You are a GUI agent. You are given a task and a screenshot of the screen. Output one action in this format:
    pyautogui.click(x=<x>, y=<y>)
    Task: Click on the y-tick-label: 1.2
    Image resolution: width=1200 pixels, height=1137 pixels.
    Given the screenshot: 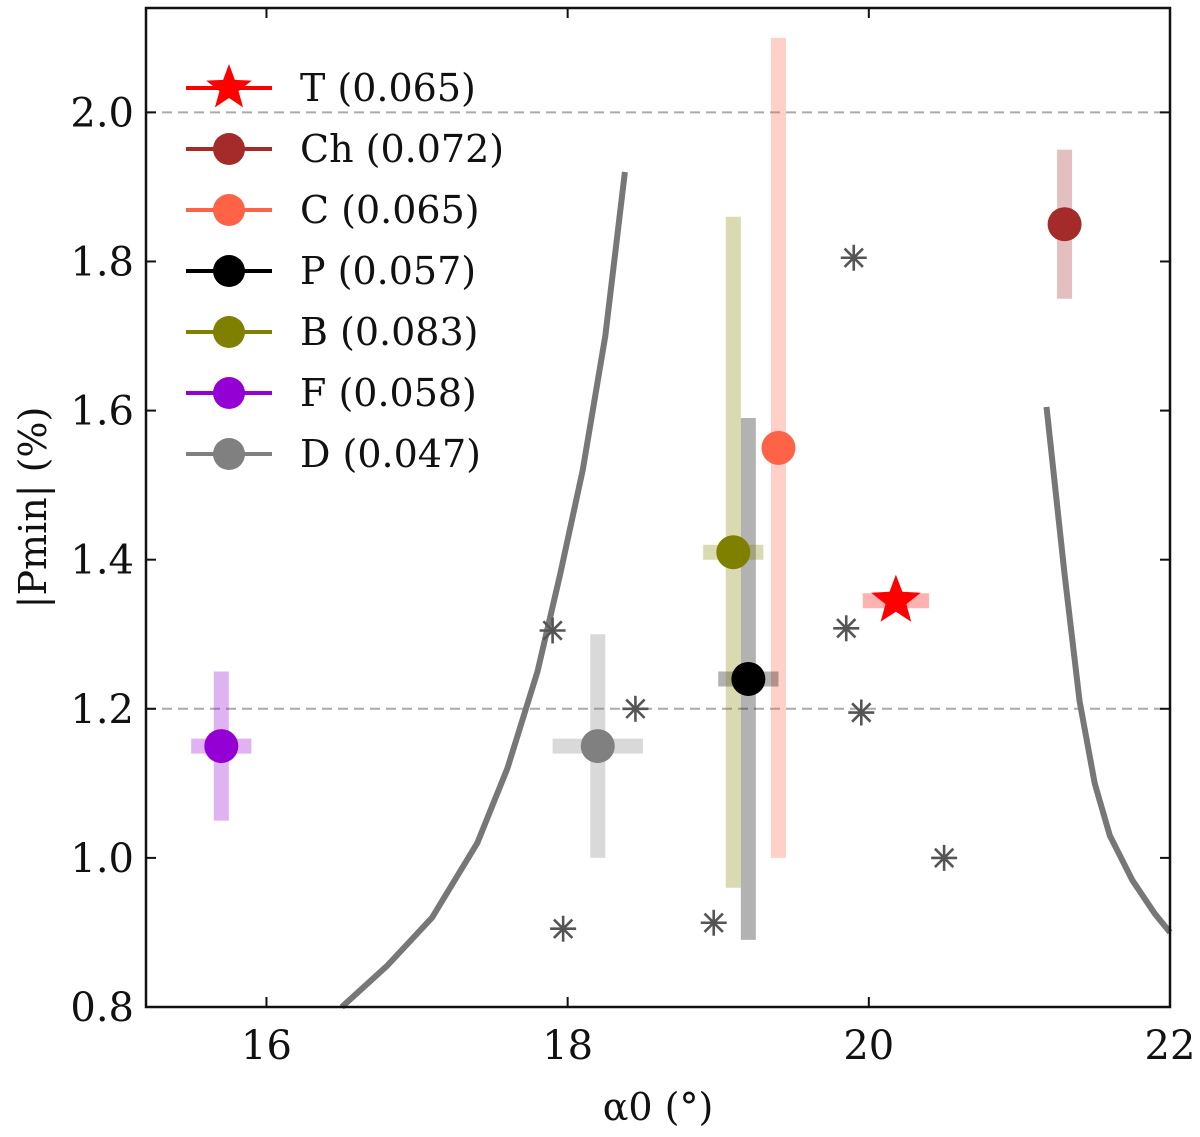 What is the action you would take?
    pyautogui.click(x=102, y=710)
    